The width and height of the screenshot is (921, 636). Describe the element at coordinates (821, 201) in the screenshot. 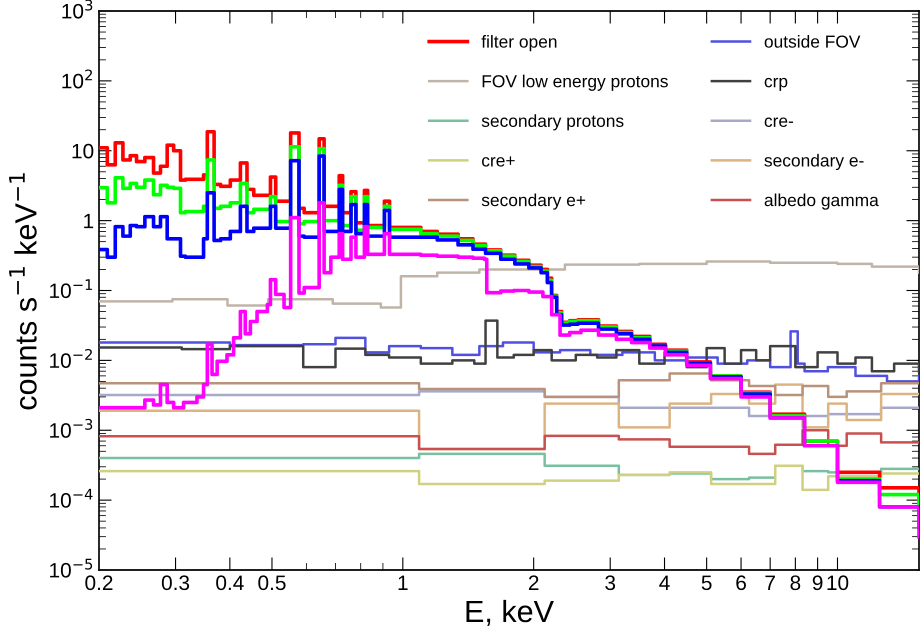

I see `legend-label: albedo gamma` at that location.